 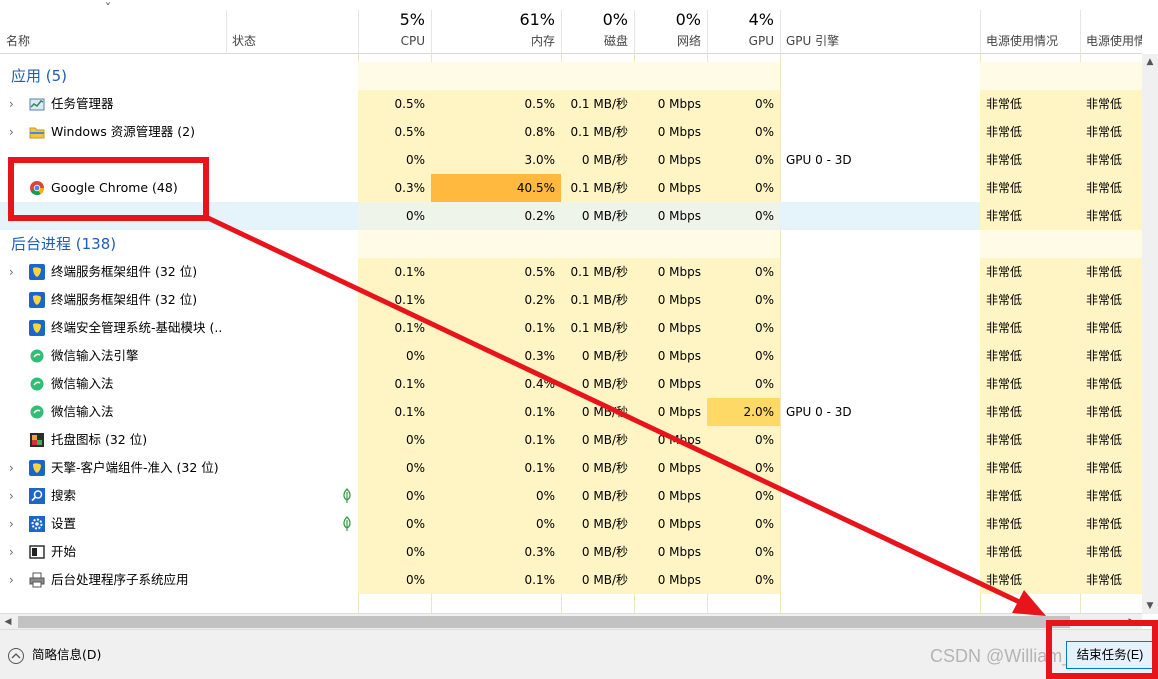 What do you see at coordinates (542, 41) in the screenshot?
I see `header-mem: 内存` at bounding box center [542, 41].